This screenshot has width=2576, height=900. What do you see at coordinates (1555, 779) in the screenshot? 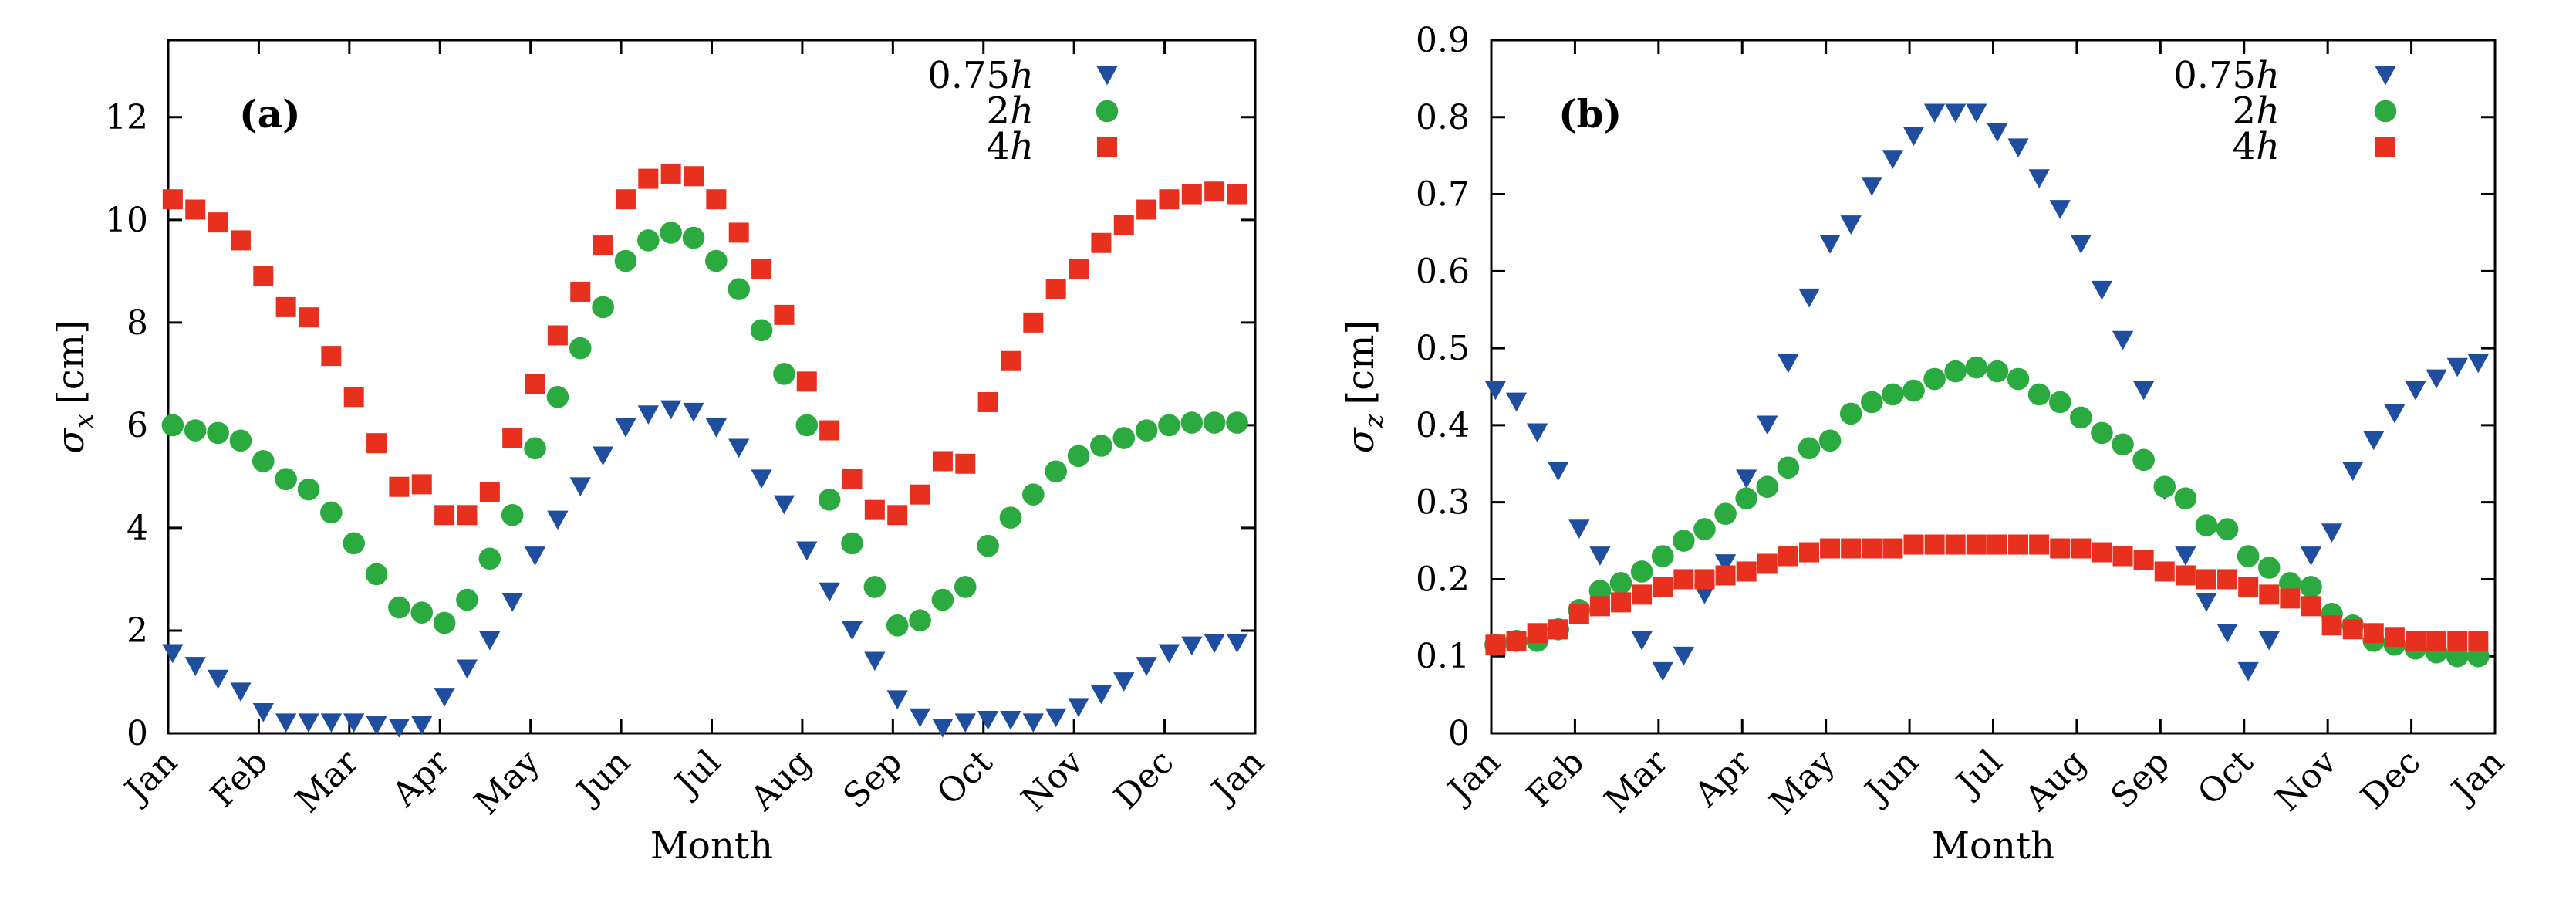
I see `x-tick-label: Feb` at bounding box center [1555, 779].